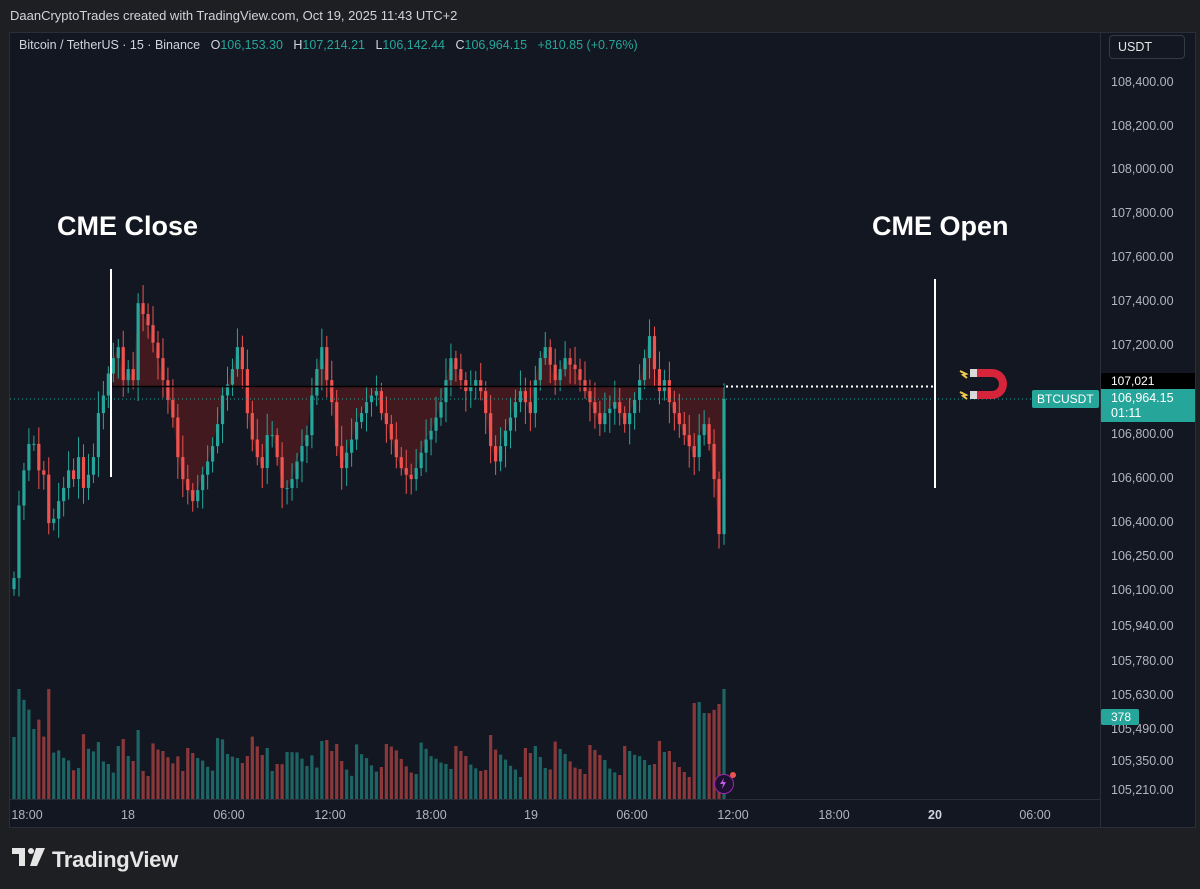 The image size is (1200, 889). What do you see at coordinates (1142, 301) in the screenshot?
I see `y-tick-label: 107,400.00` at bounding box center [1142, 301].